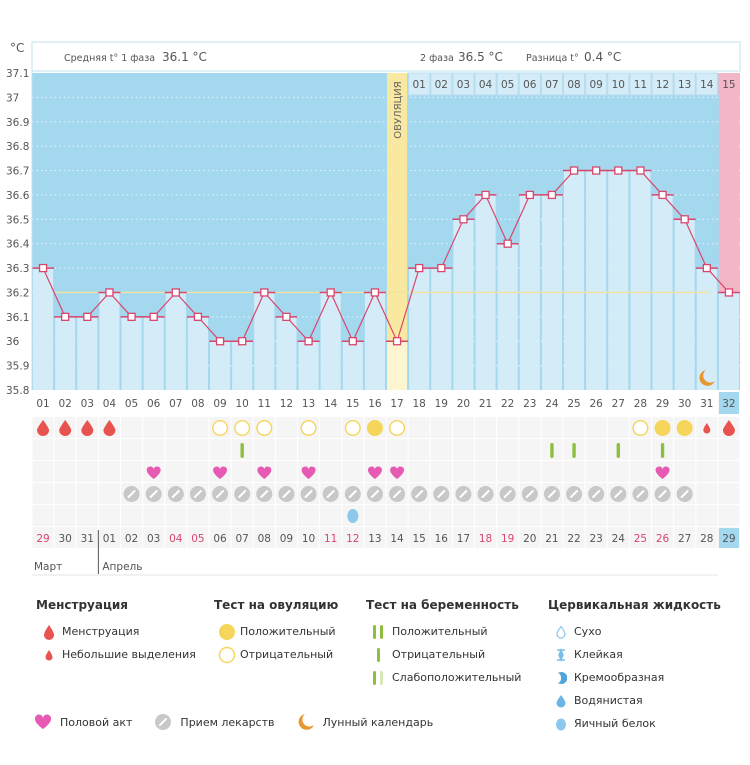 This screenshot has height=765, width=750. Describe the element at coordinates (219, 404) in the screenshot. I see `cycle-day-label: 09` at that location.